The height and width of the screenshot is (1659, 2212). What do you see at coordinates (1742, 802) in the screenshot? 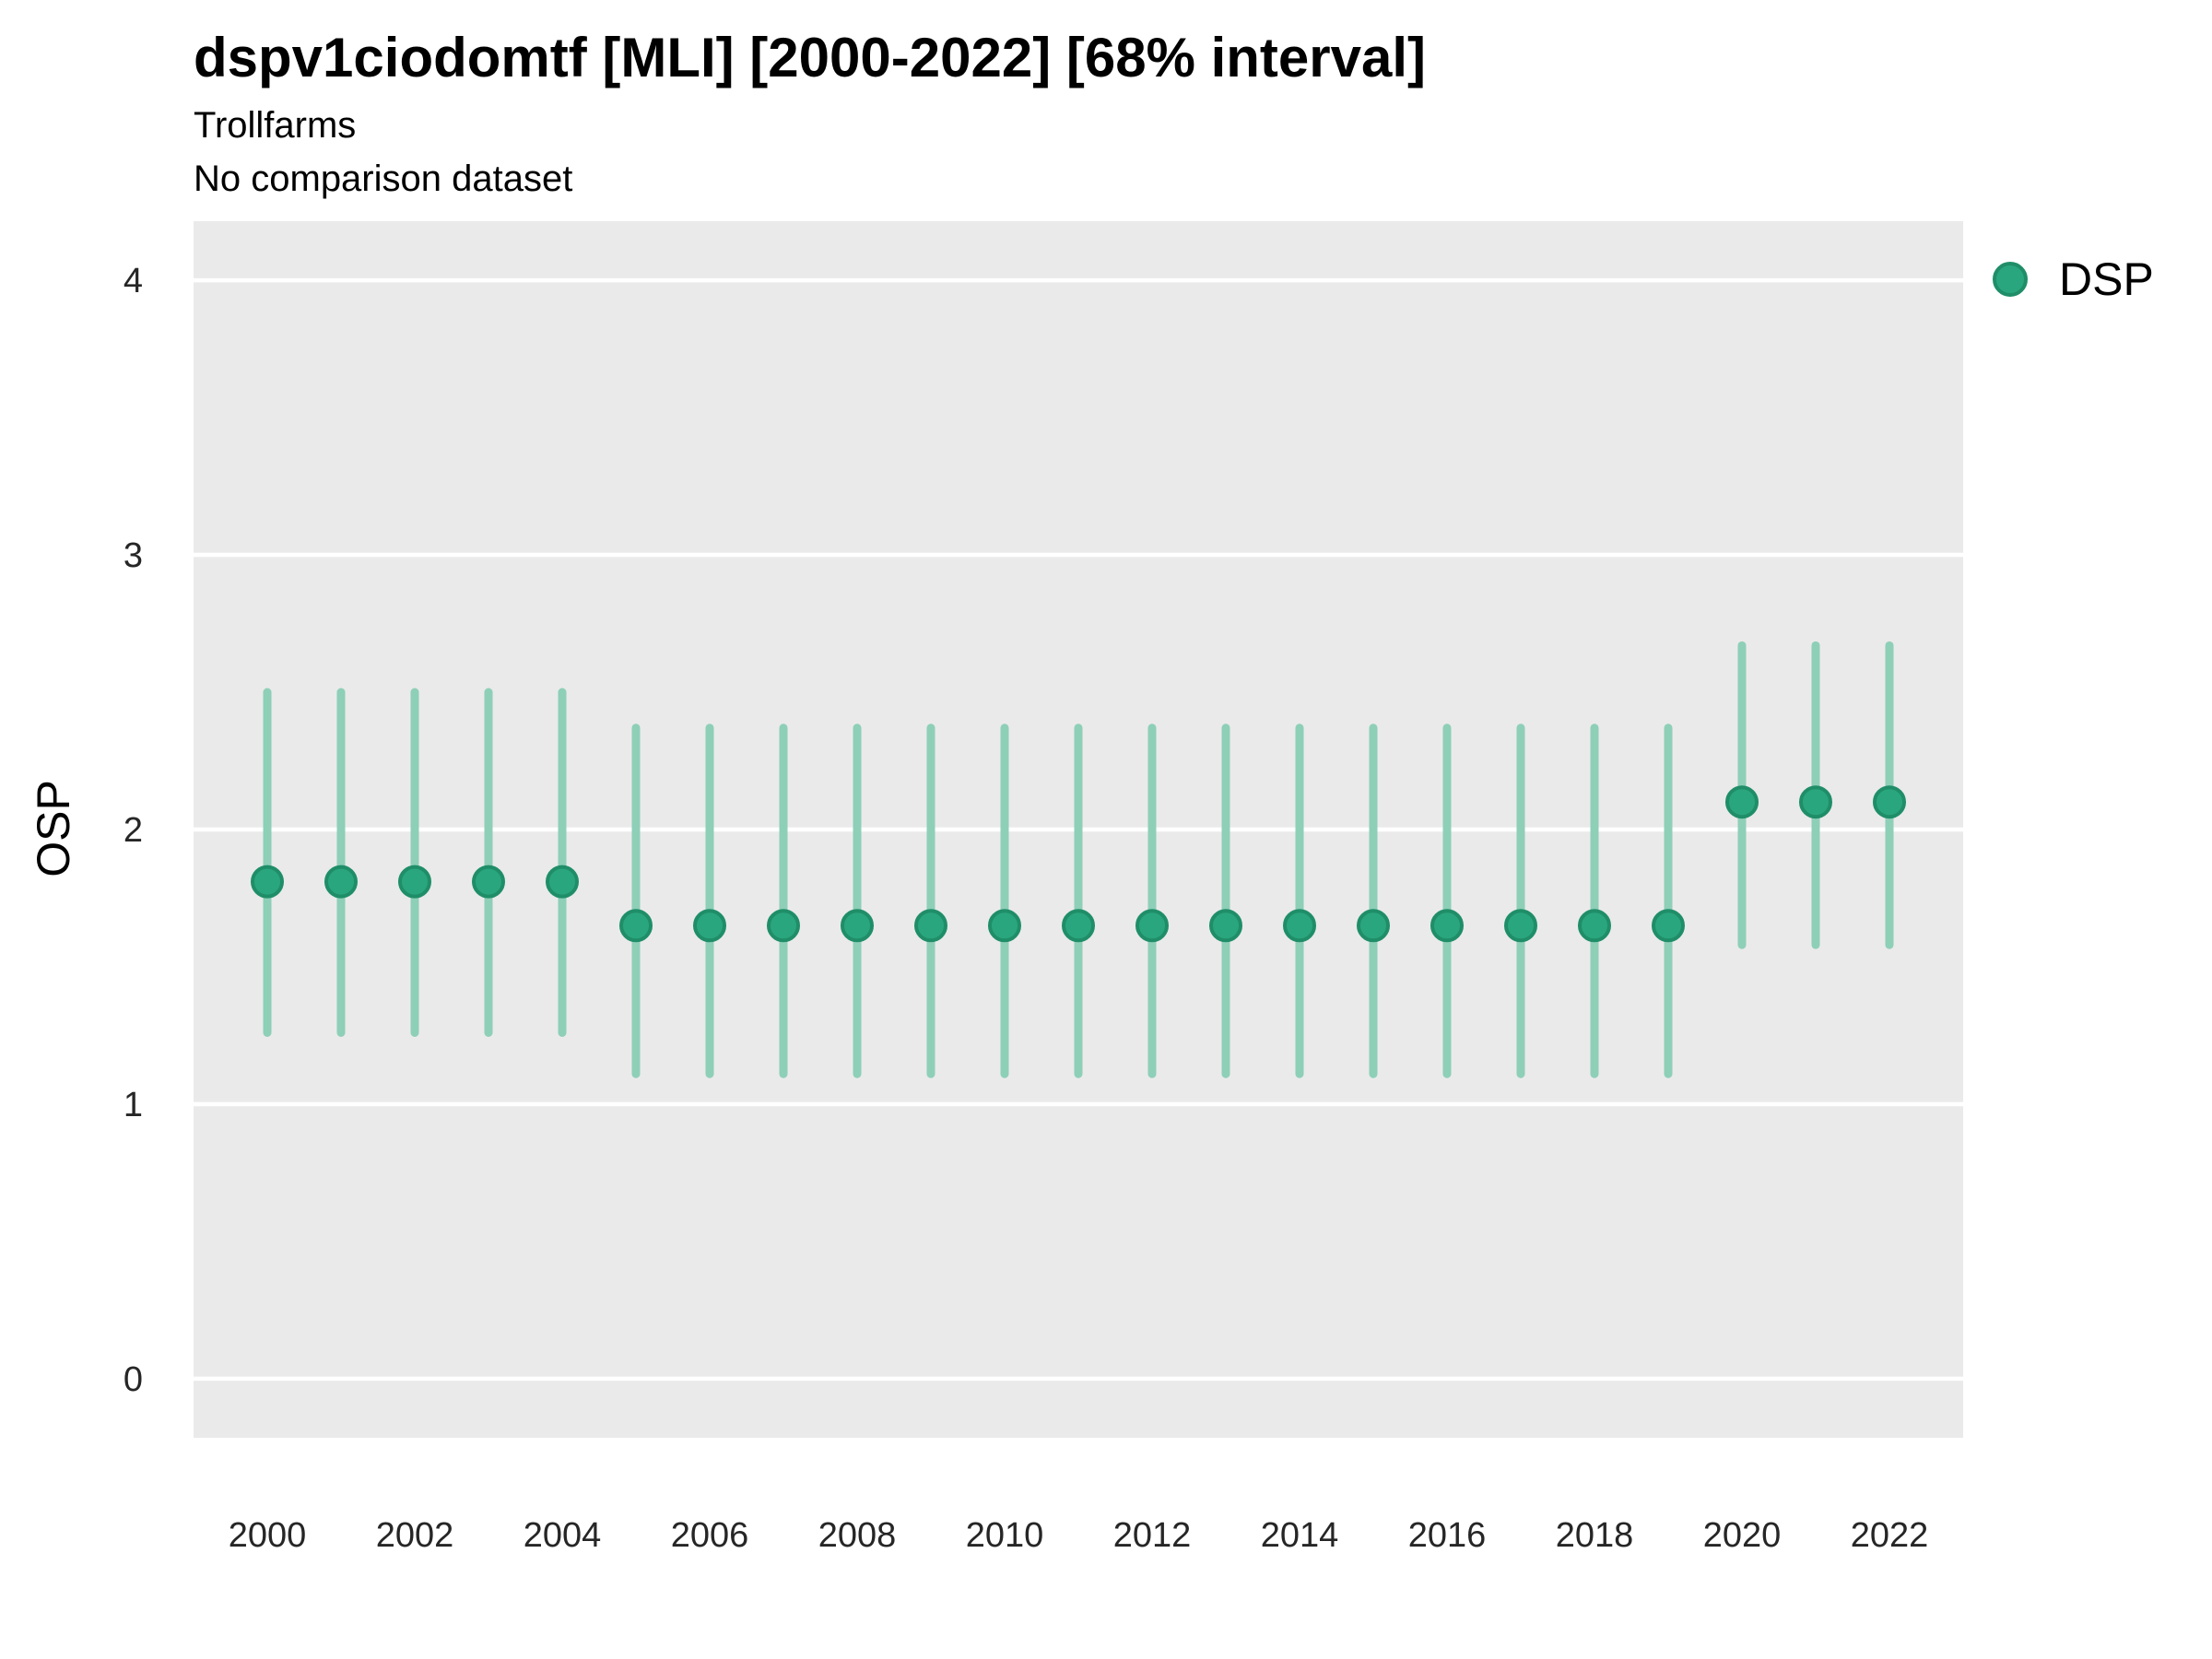
I see `point-marker-2020` at bounding box center [1742, 802].